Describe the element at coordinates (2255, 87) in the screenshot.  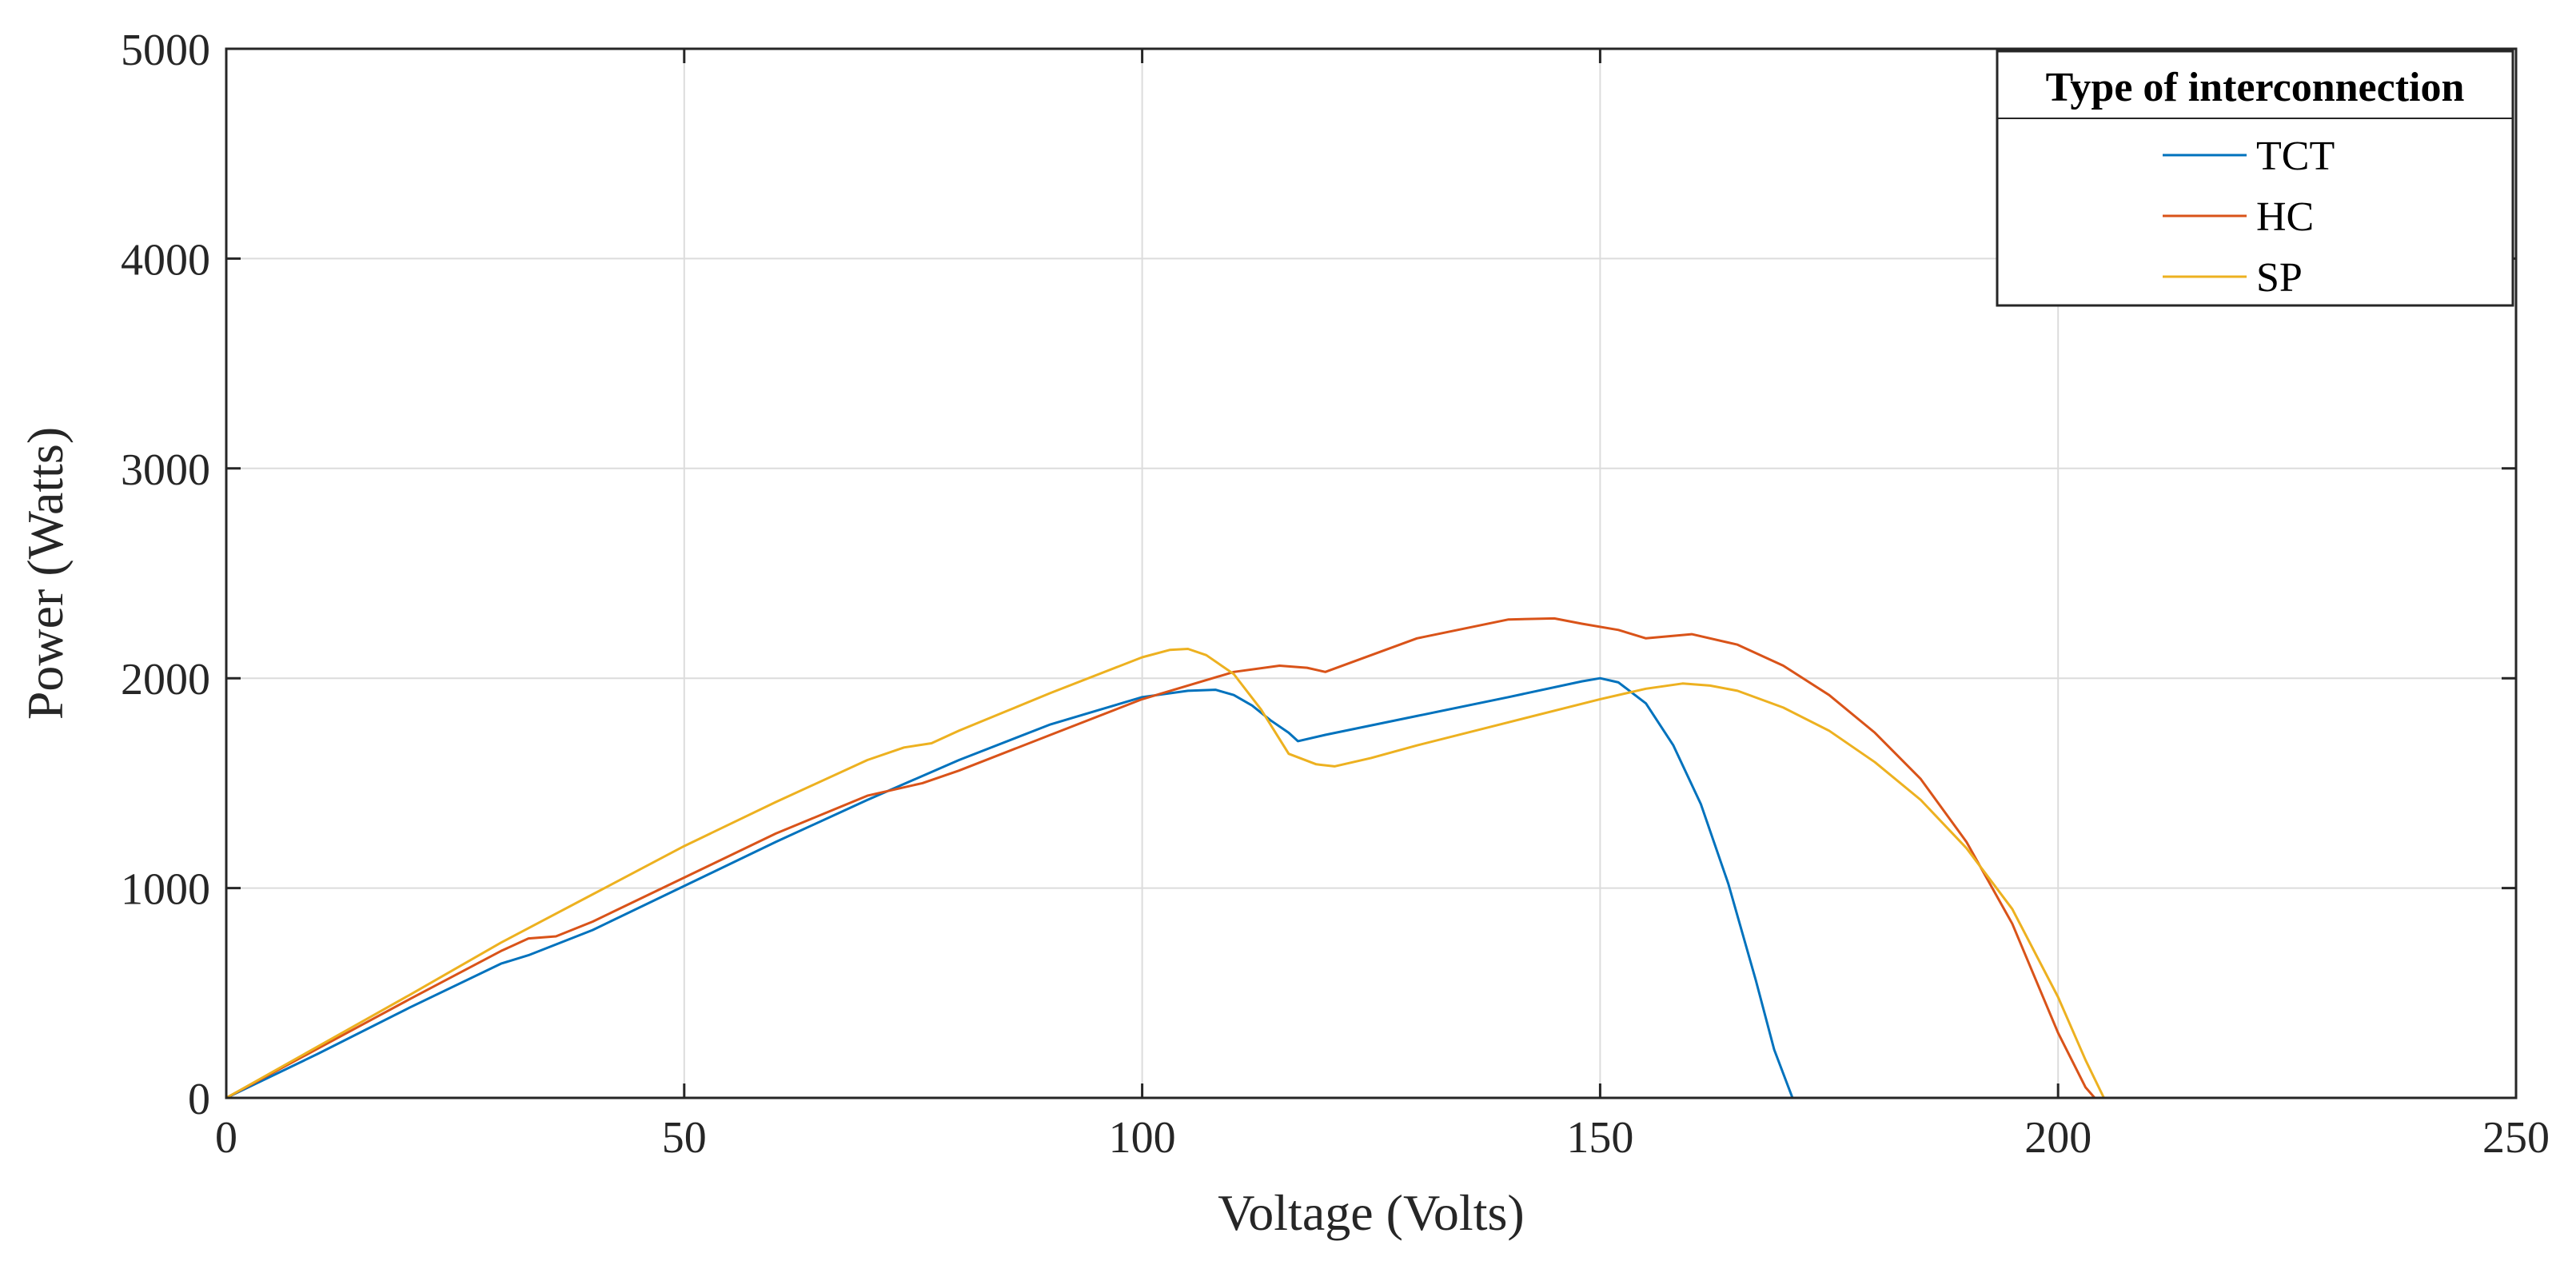
I see `legend-title: Type of interconnection` at that location.